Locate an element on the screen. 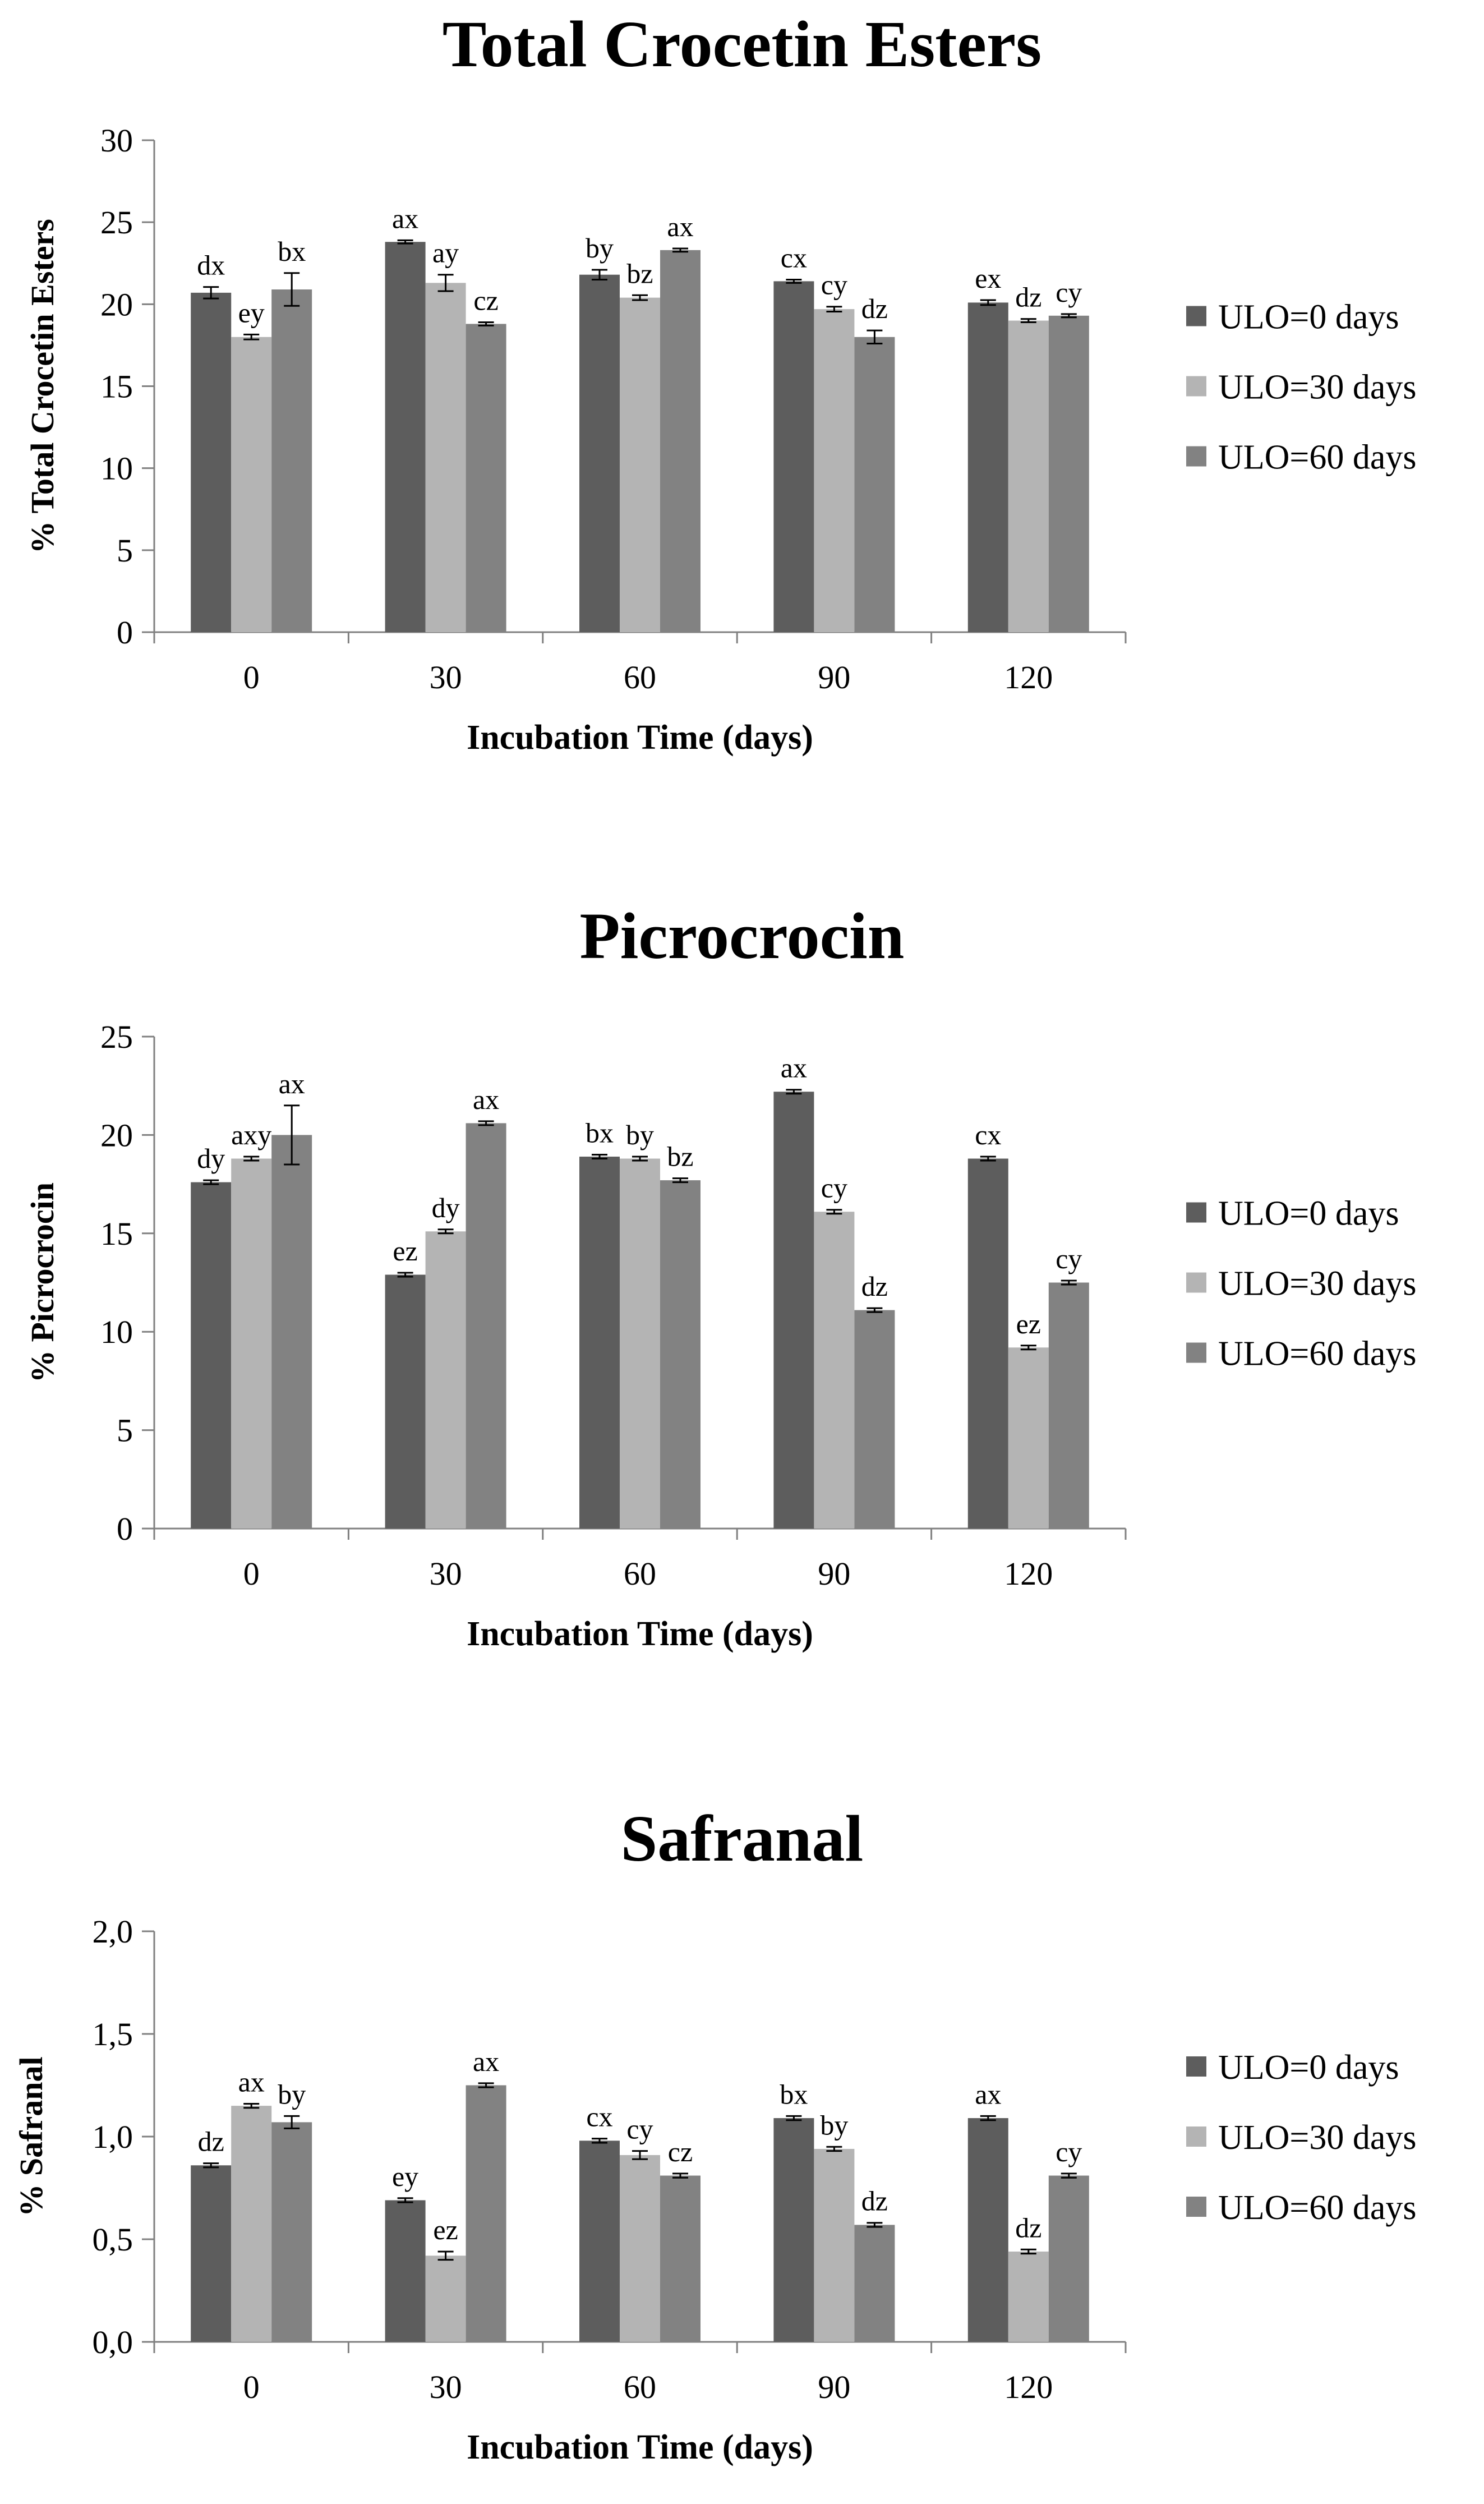  x-tick-label: 0 is located at coordinates (251, 1574).